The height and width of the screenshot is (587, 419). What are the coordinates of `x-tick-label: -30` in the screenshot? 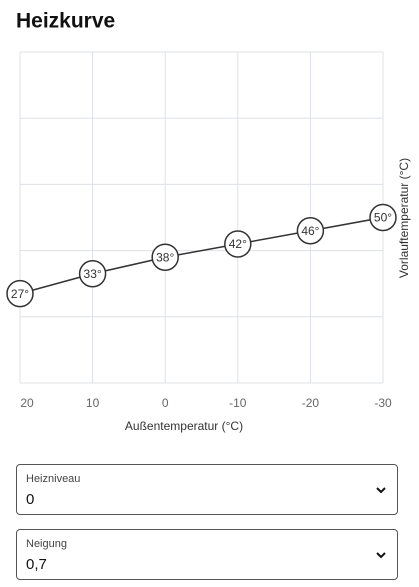 It's located at (383, 403).